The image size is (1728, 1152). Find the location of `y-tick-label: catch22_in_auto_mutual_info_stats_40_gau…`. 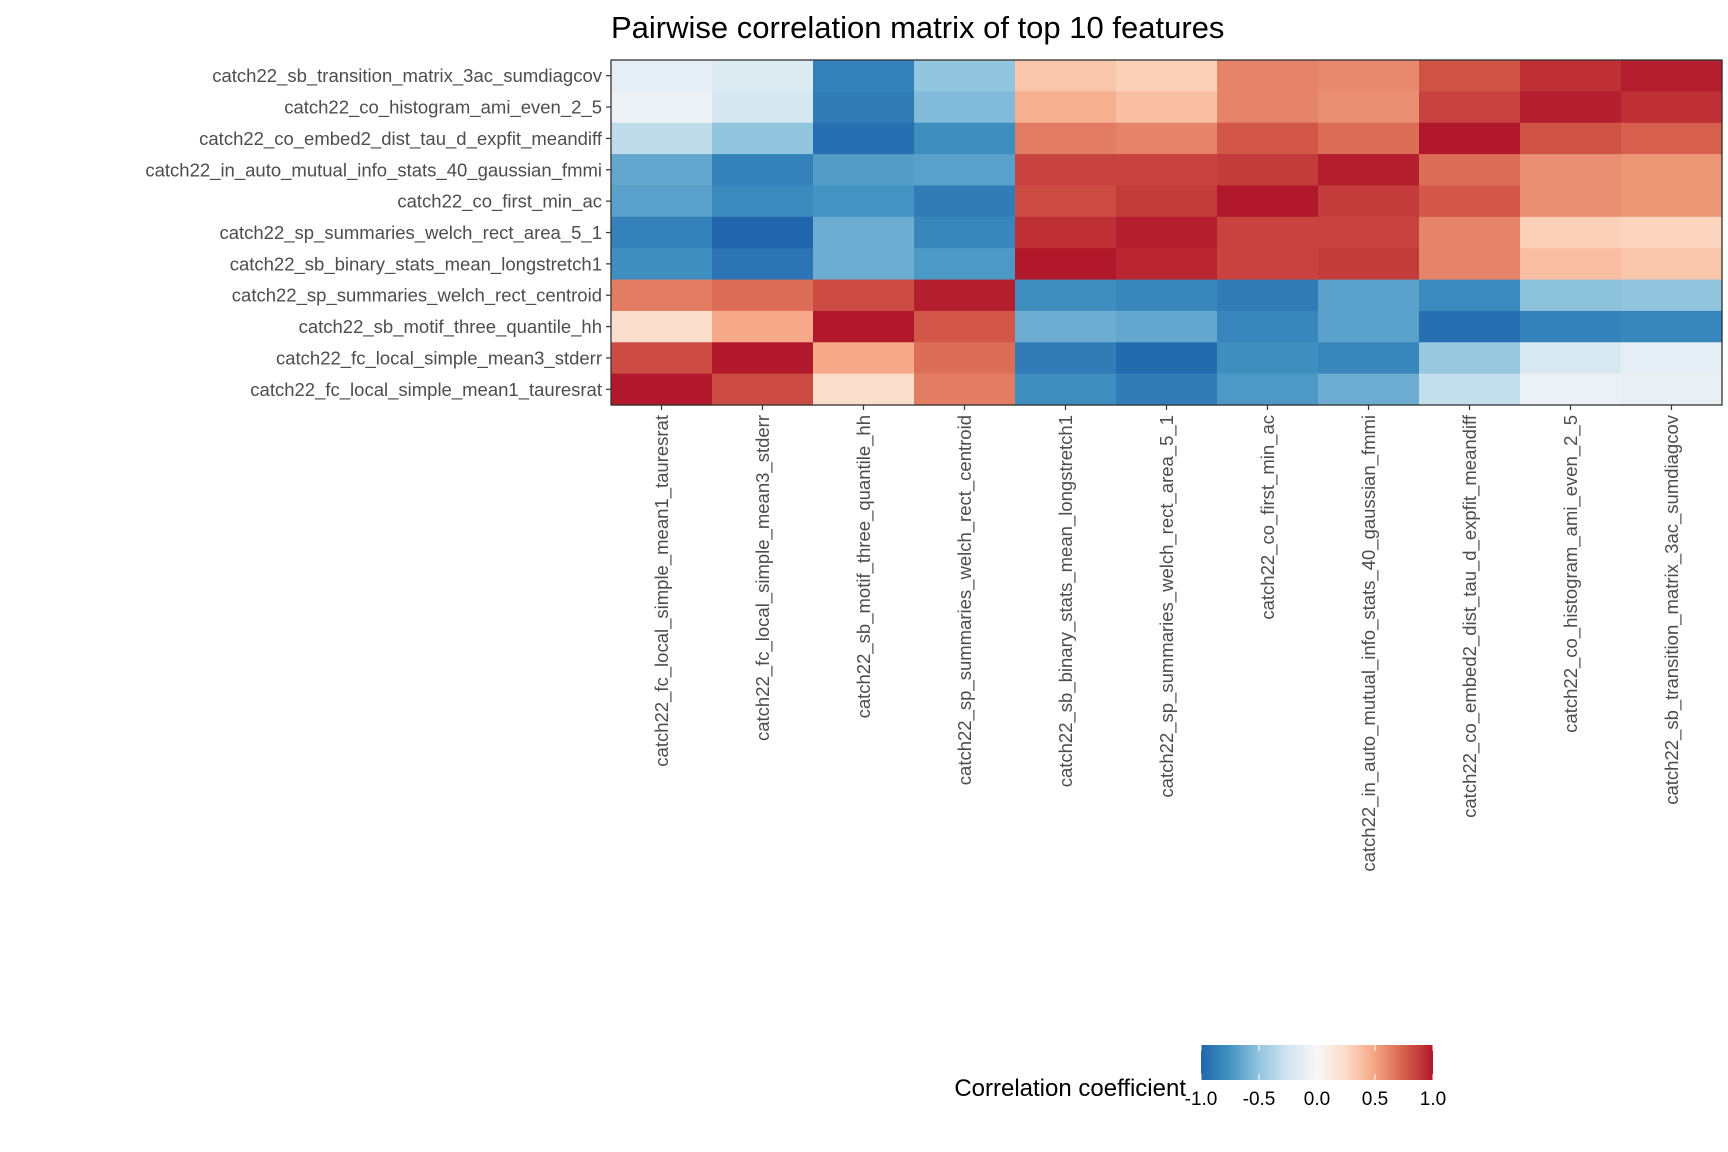

y-tick-label: catch22_in_auto_mutual_info_stats_40_gau… is located at coordinates (373, 170).